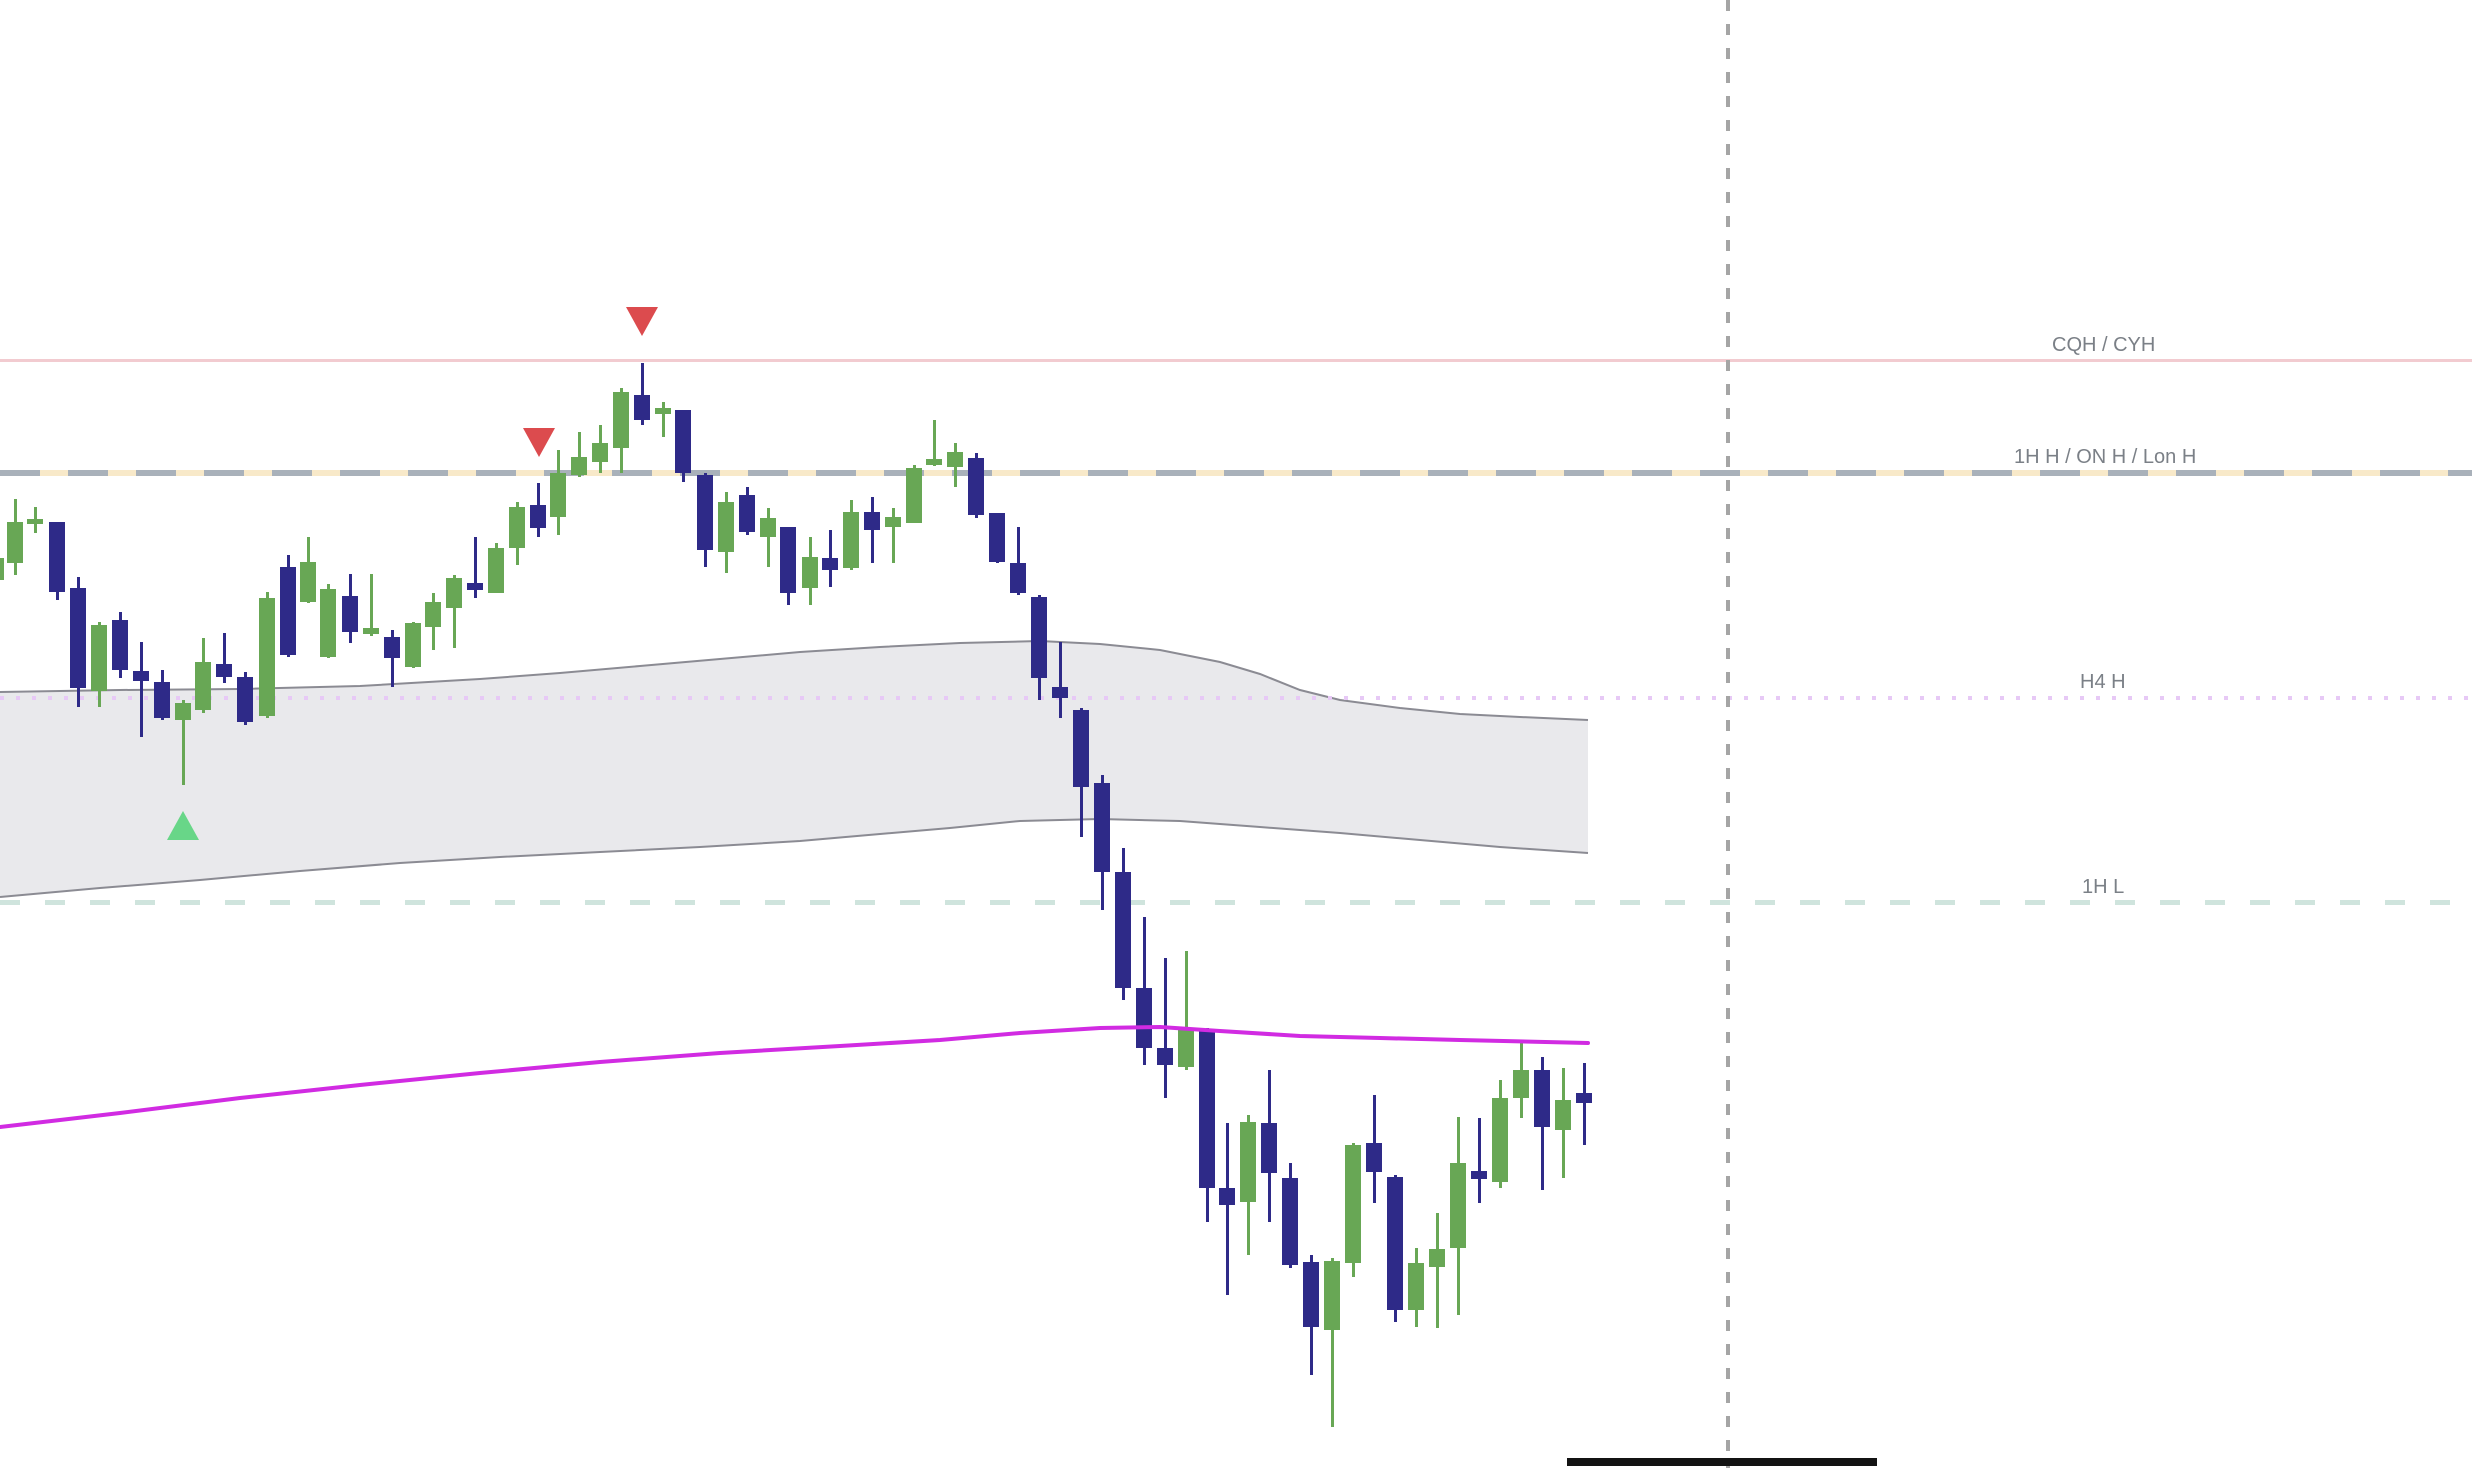 The image size is (2472, 1468). Describe the element at coordinates (1236, 360) in the screenshot. I see `level-line-cqh-cyh` at that location.